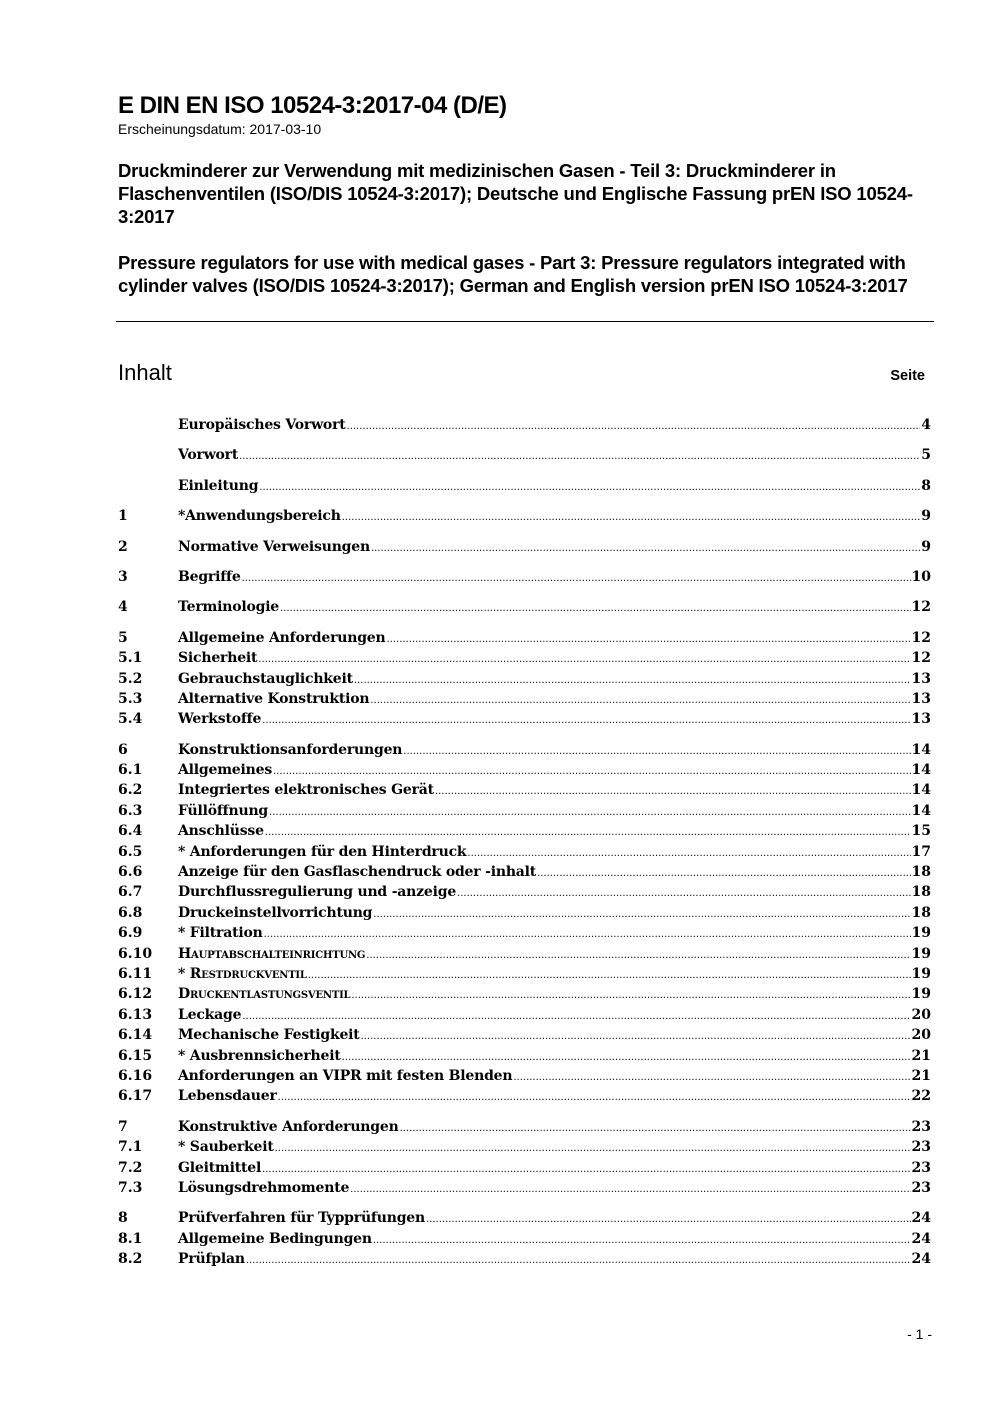 The image size is (992, 1403). I want to click on toc-entry: Vorwort 5, so click(524, 457).